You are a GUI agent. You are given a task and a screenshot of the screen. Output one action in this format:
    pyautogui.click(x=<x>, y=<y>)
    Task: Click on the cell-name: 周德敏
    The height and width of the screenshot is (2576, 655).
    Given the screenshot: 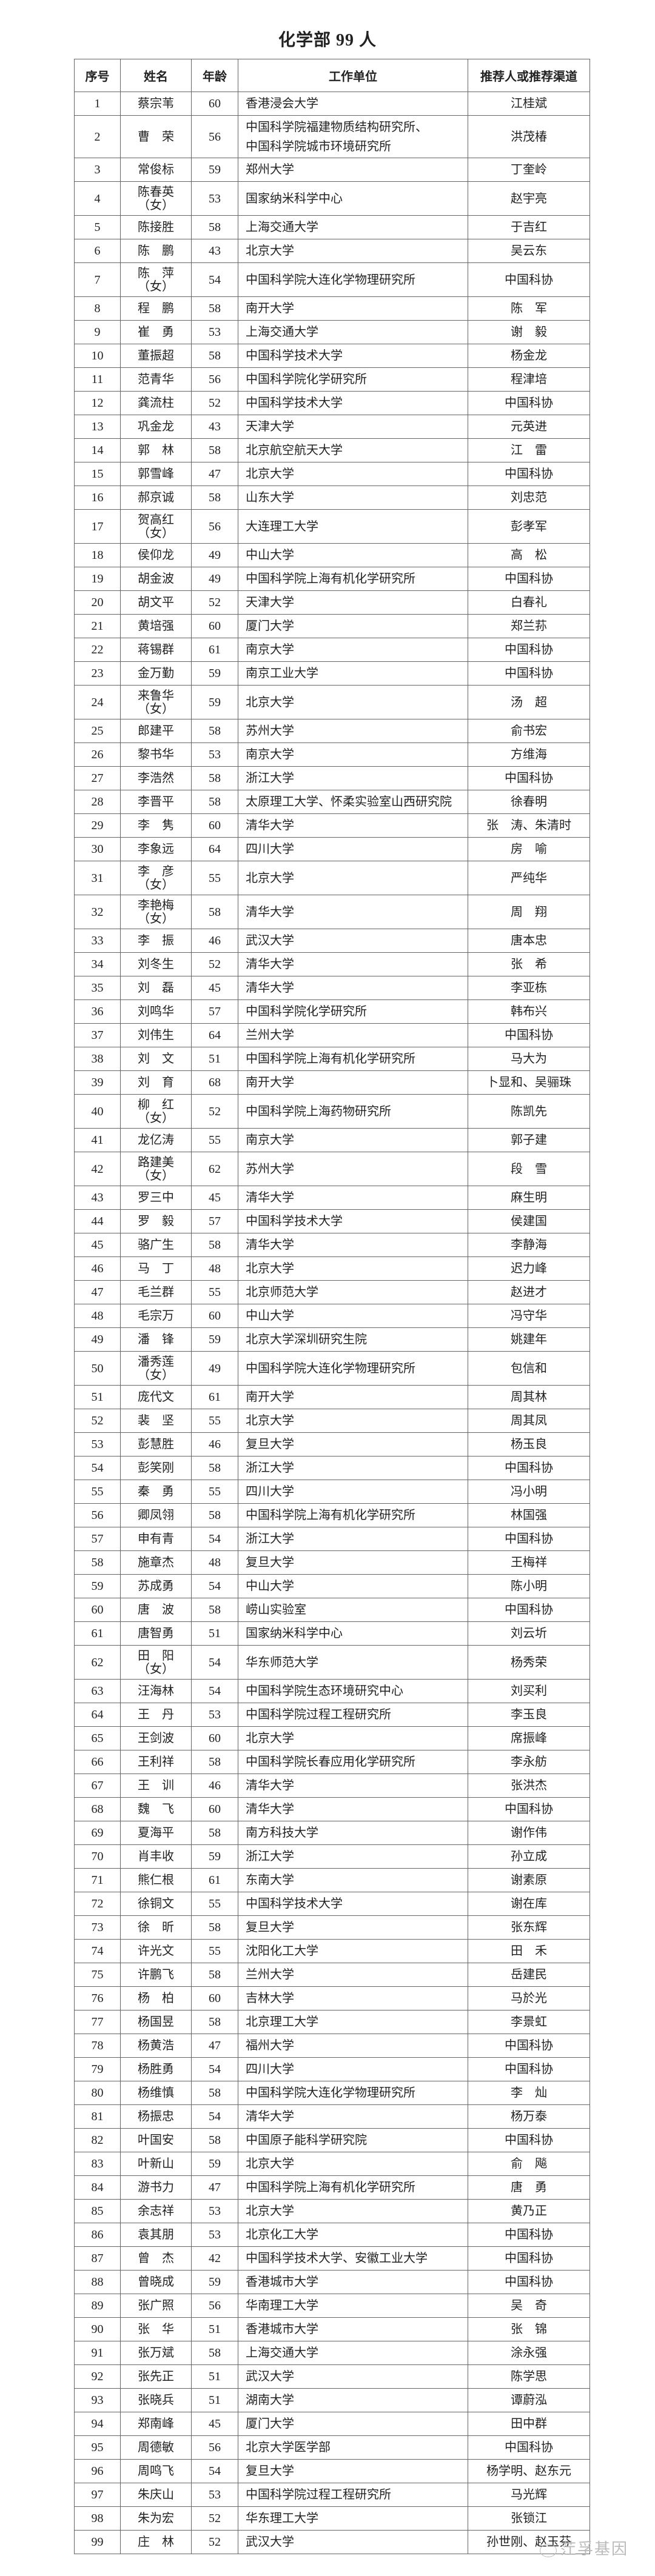 What is the action you would take?
    pyautogui.click(x=156, y=2447)
    